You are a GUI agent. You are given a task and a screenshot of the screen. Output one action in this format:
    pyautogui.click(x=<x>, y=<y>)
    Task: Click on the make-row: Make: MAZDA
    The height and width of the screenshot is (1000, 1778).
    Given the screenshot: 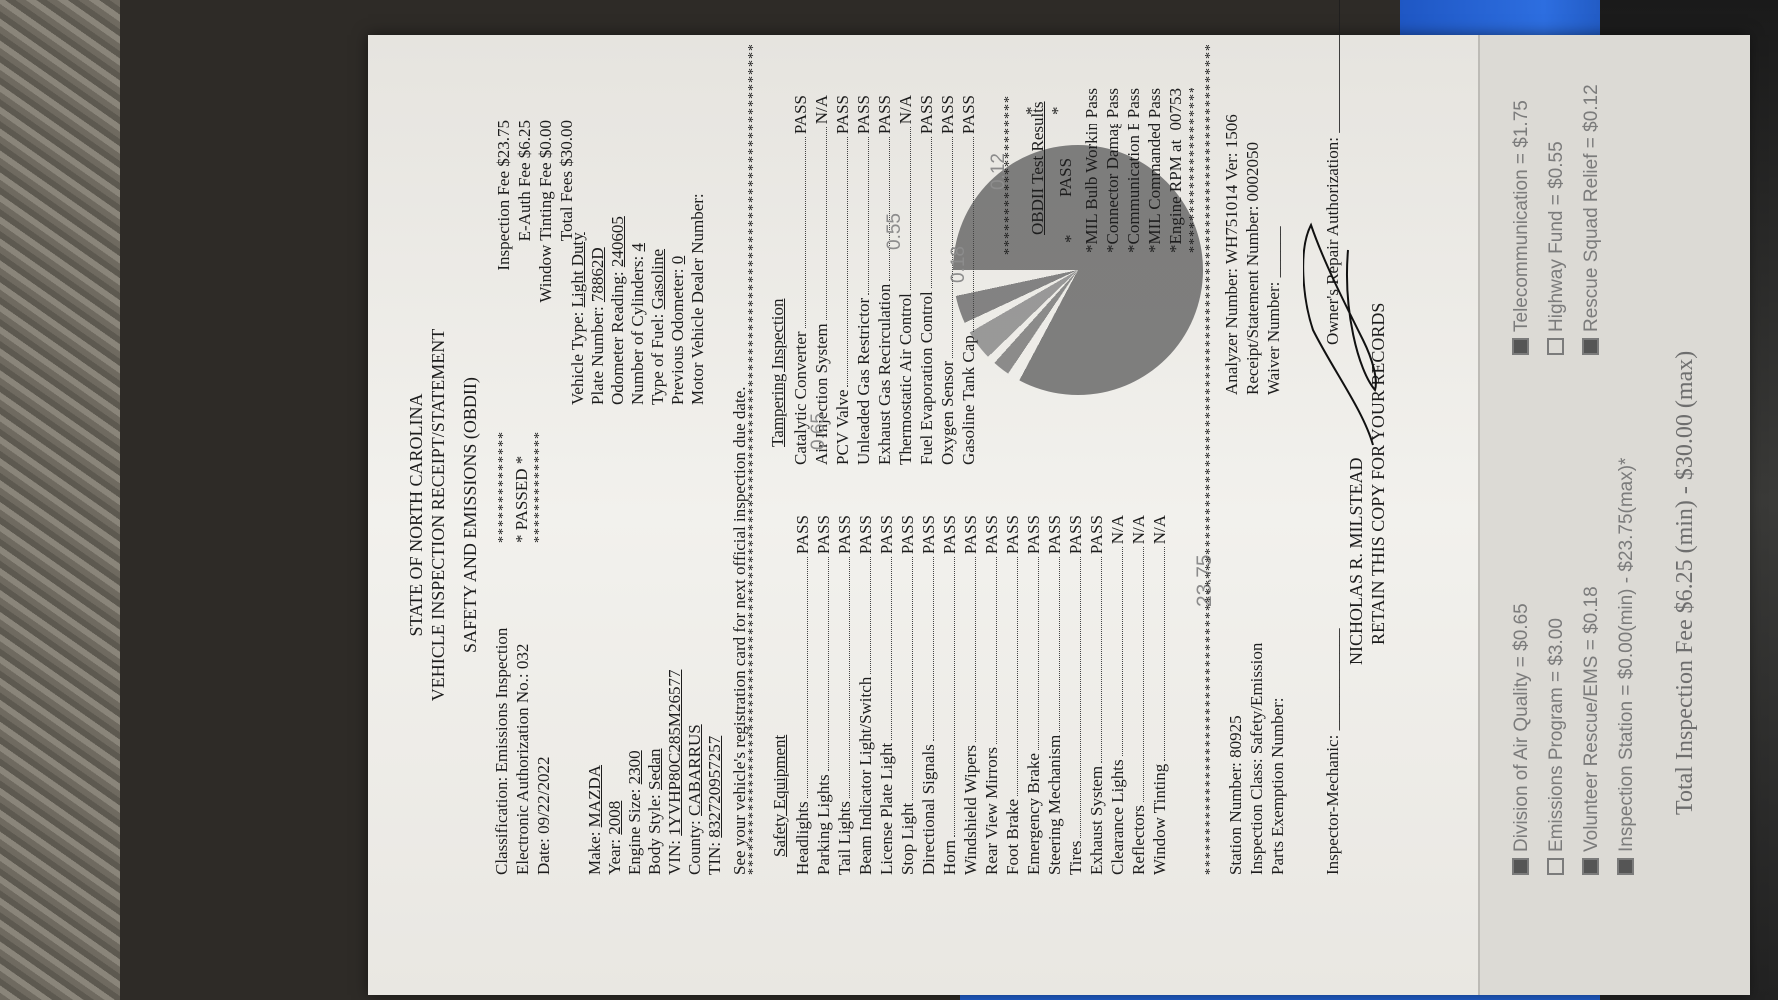 What is the action you would take?
    pyautogui.click(x=594, y=819)
    